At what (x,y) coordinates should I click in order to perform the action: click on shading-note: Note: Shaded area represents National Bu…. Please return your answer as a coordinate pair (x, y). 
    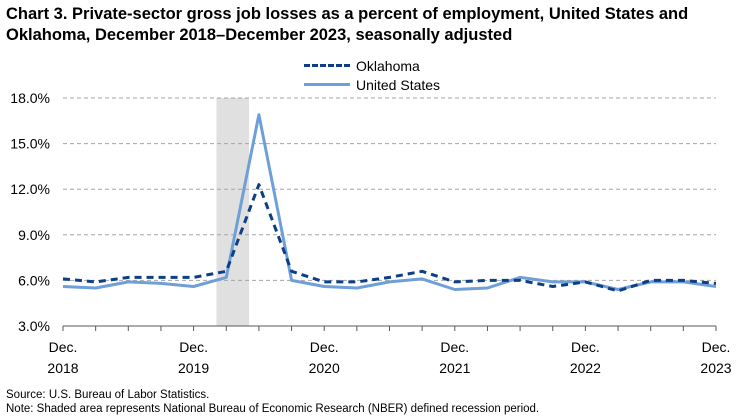
    Looking at the image, I should click on (273, 409).